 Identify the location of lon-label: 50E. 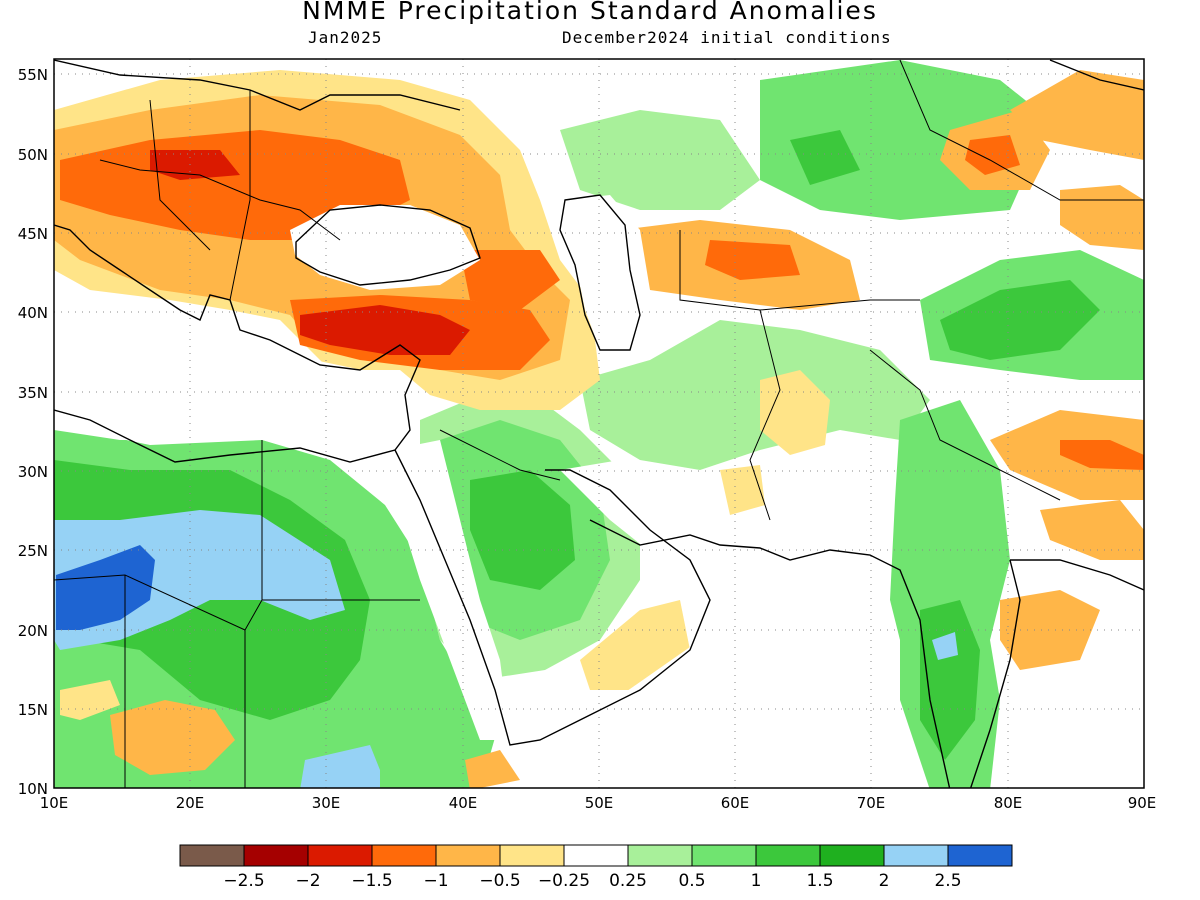
(599, 803).